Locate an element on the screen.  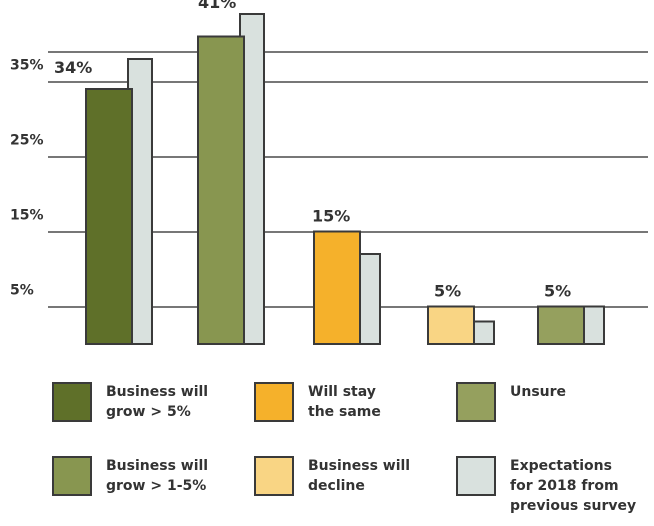
legend-item-same: Will stay the same is located at coordinates (356, 402).